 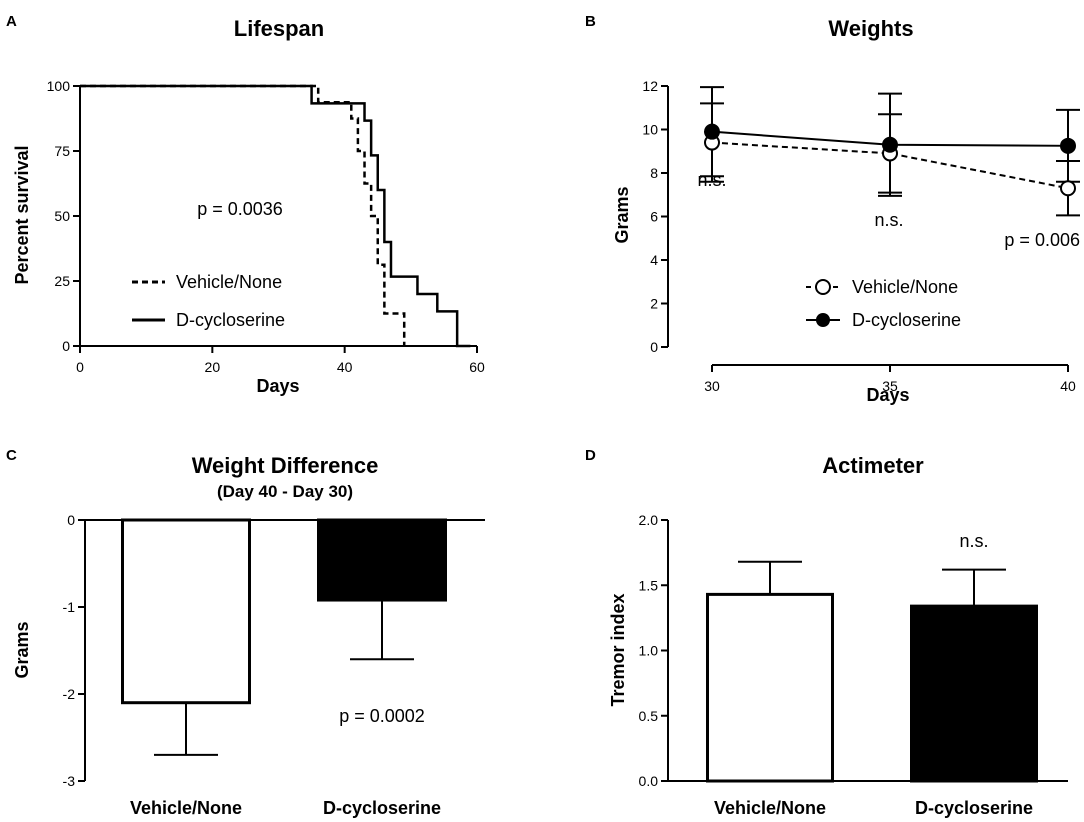 I want to click on panel-d-bar-vehicle, so click(x=770, y=687).